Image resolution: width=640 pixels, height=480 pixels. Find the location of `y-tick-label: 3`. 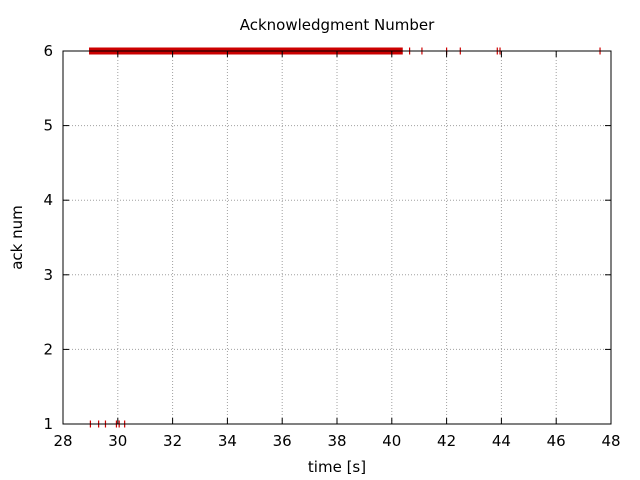

y-tick-label: 3 is located at coordinates (48, 275).